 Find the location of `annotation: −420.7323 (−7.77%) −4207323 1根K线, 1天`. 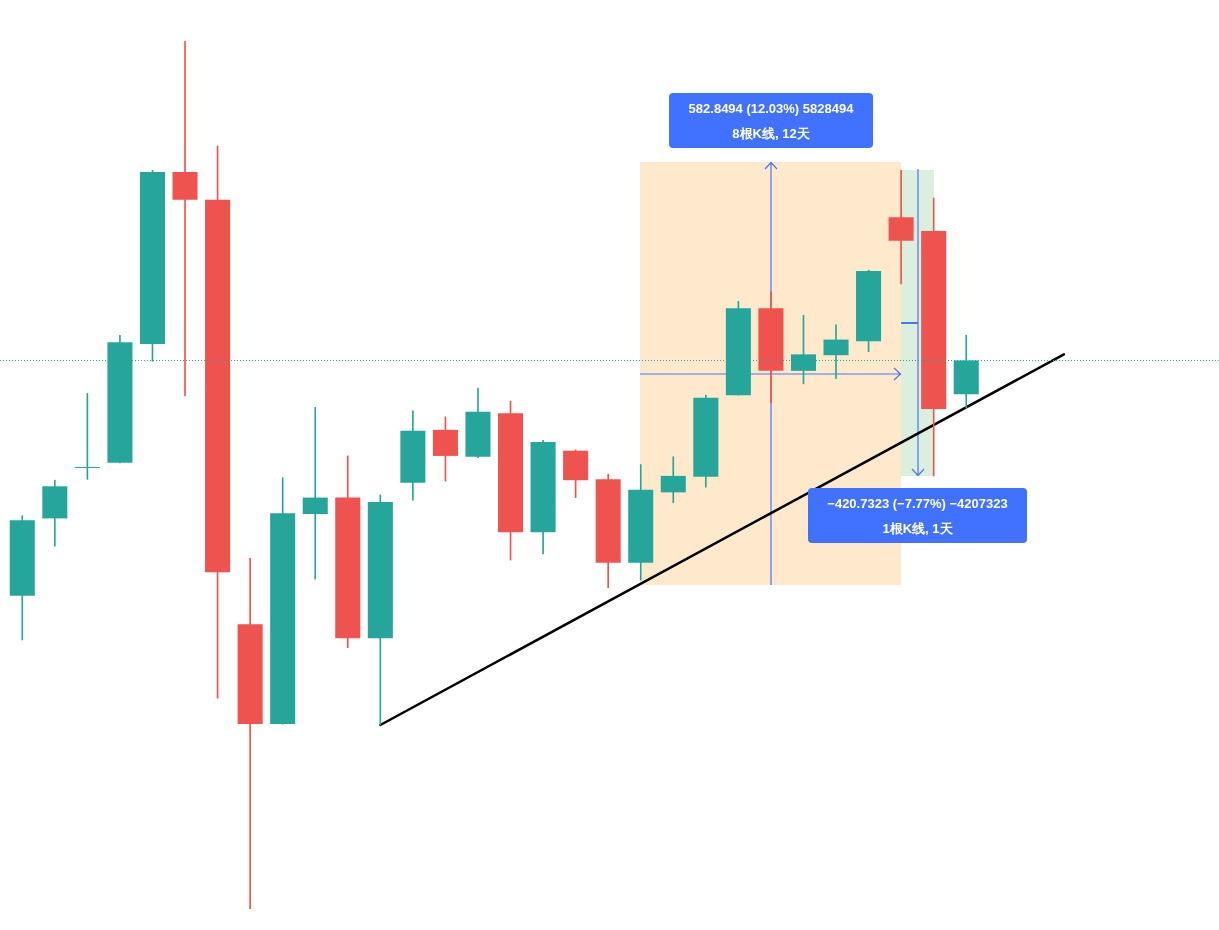

annotation: −420.7323 (−7.77%) −4207323 1根K线, 1天 is located at coordinates (917, 516).